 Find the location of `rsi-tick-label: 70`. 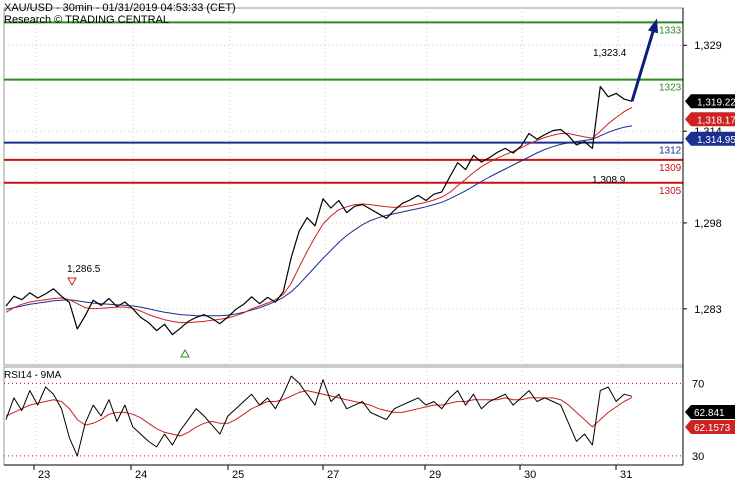

rsi-tick-label: 70 is located at coordinates (698, 384).